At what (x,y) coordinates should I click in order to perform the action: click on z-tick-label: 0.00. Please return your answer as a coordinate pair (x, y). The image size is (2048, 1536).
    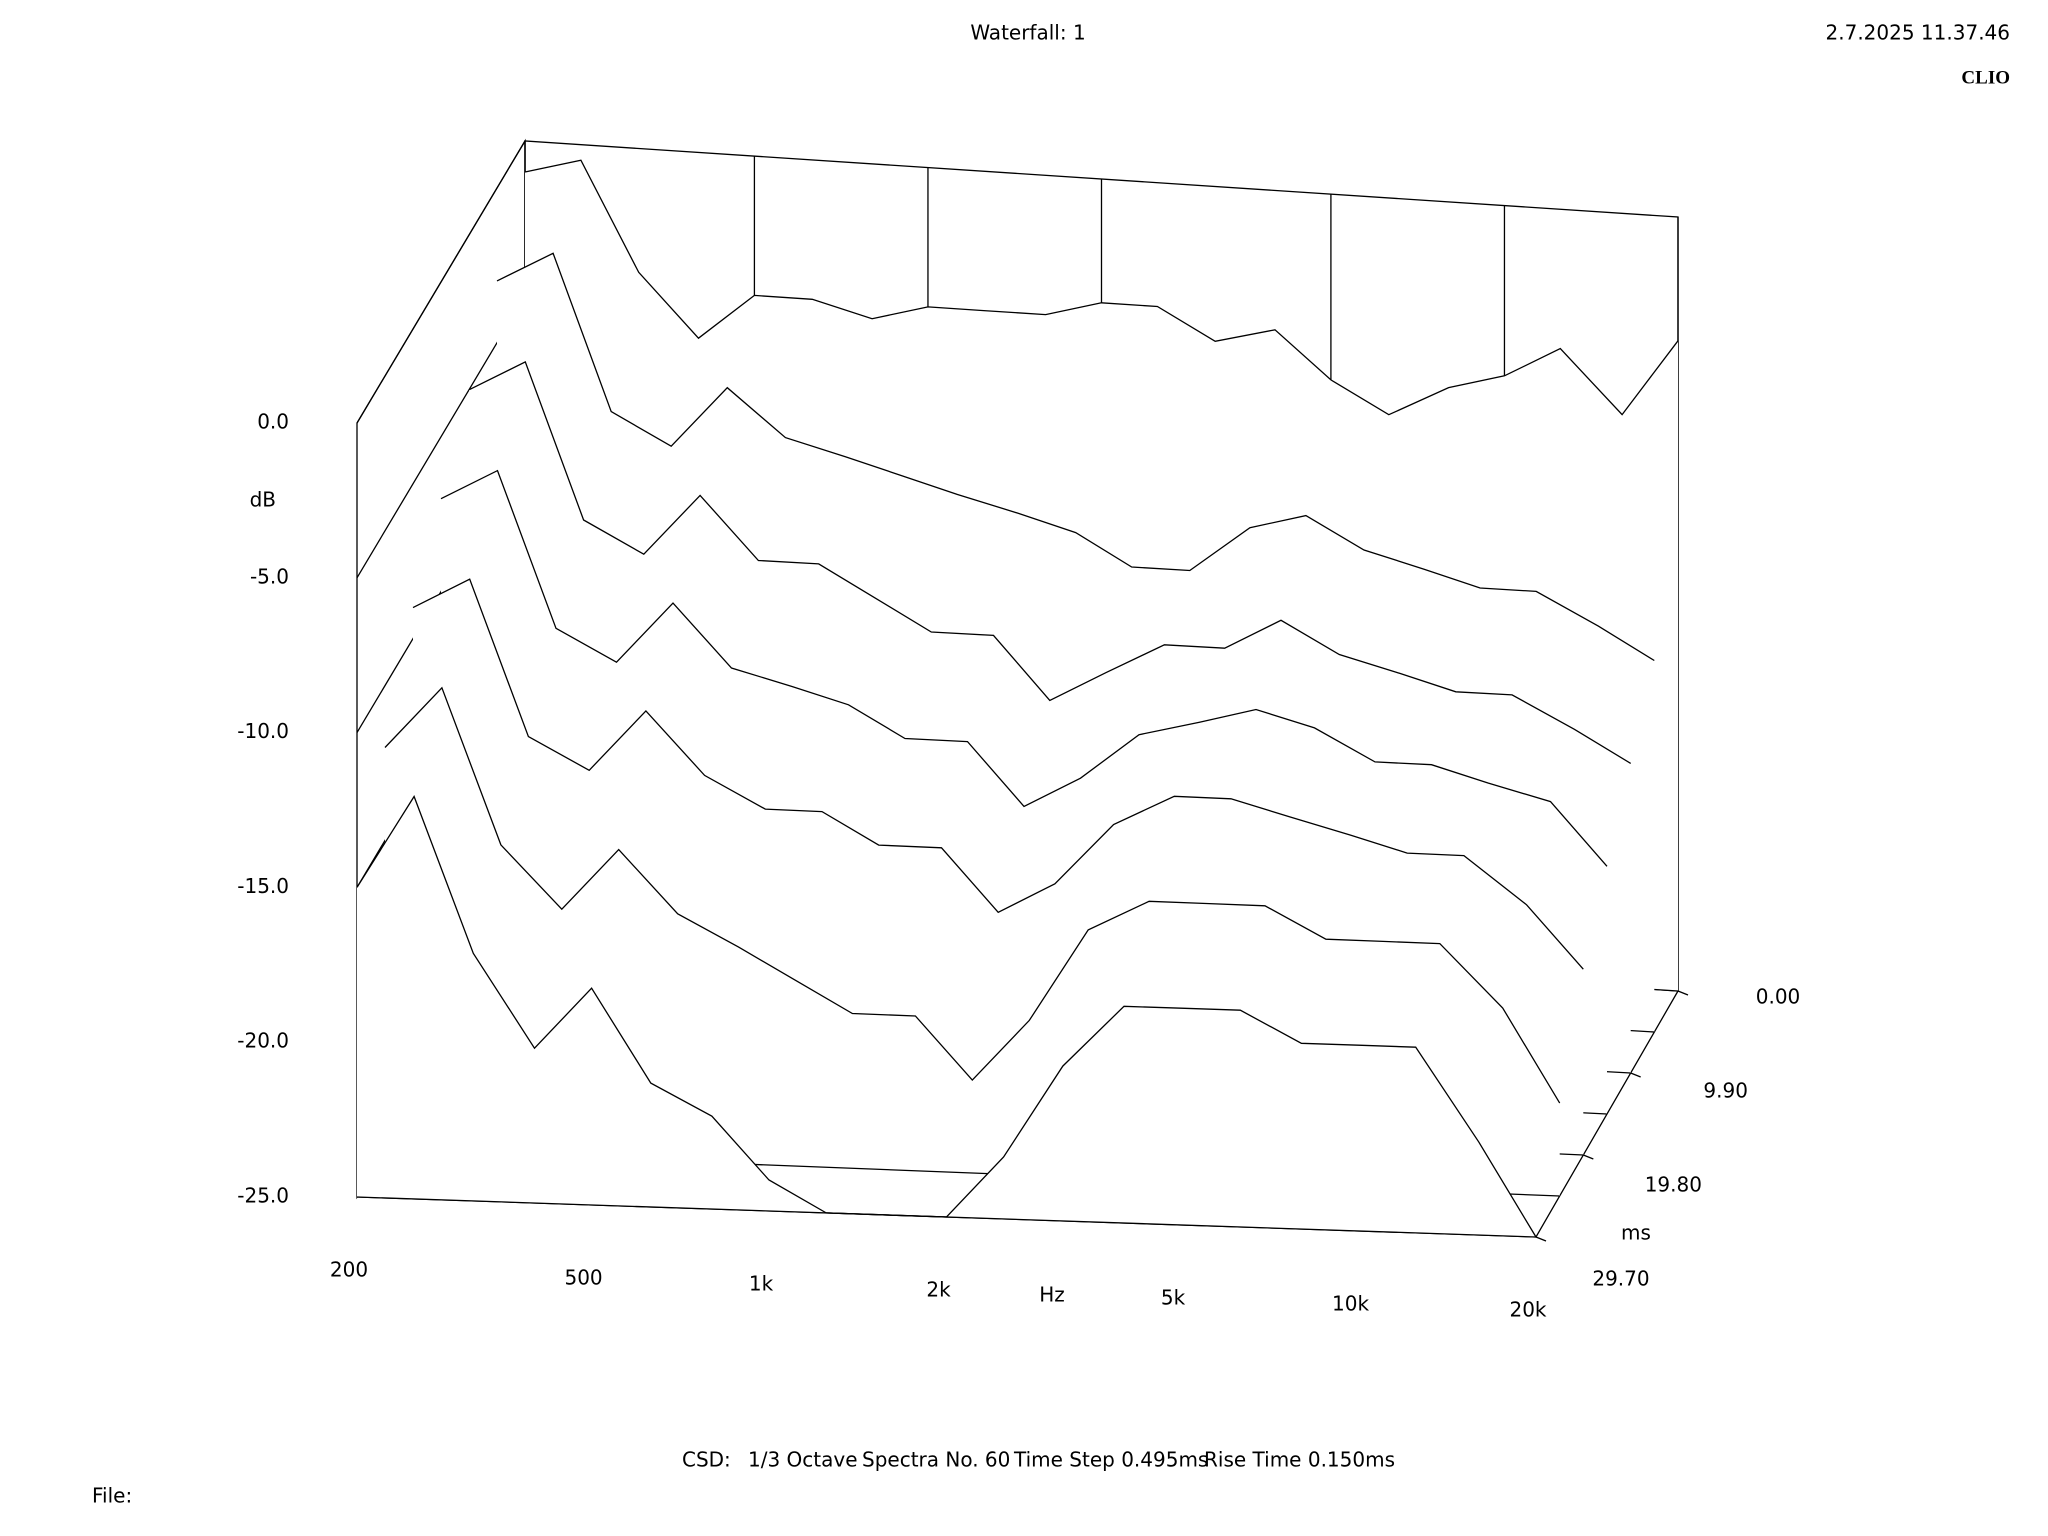
    Looking at the image, I should click on (1778, 997).